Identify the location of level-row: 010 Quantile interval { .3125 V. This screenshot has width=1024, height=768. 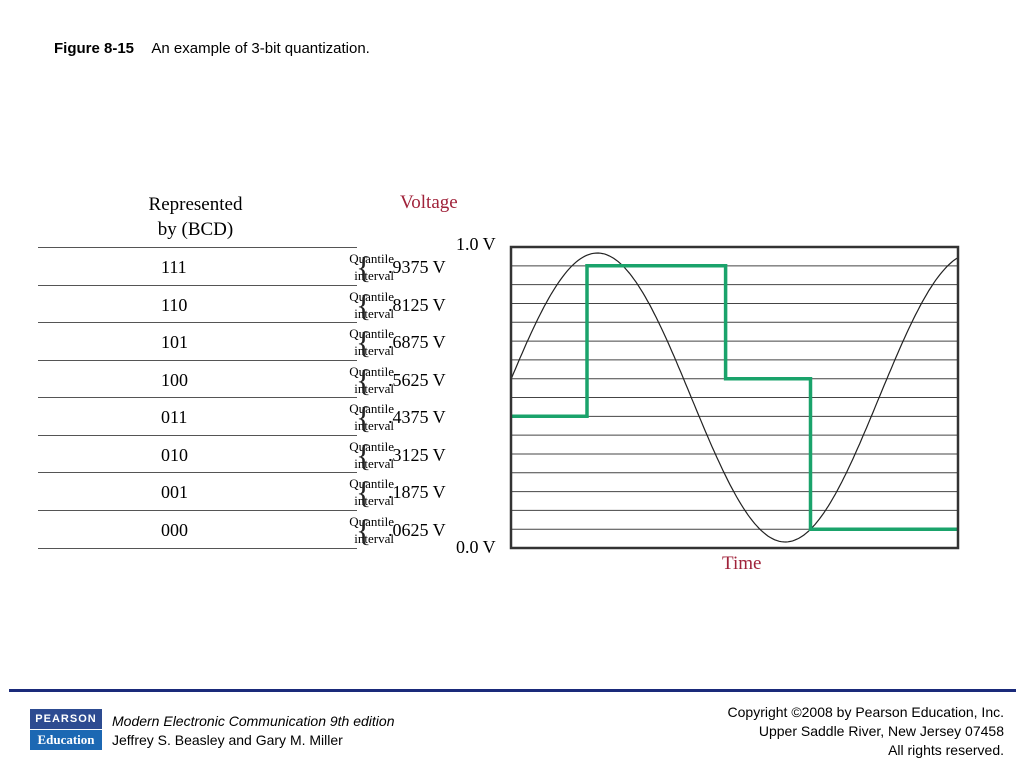
(253, 456).